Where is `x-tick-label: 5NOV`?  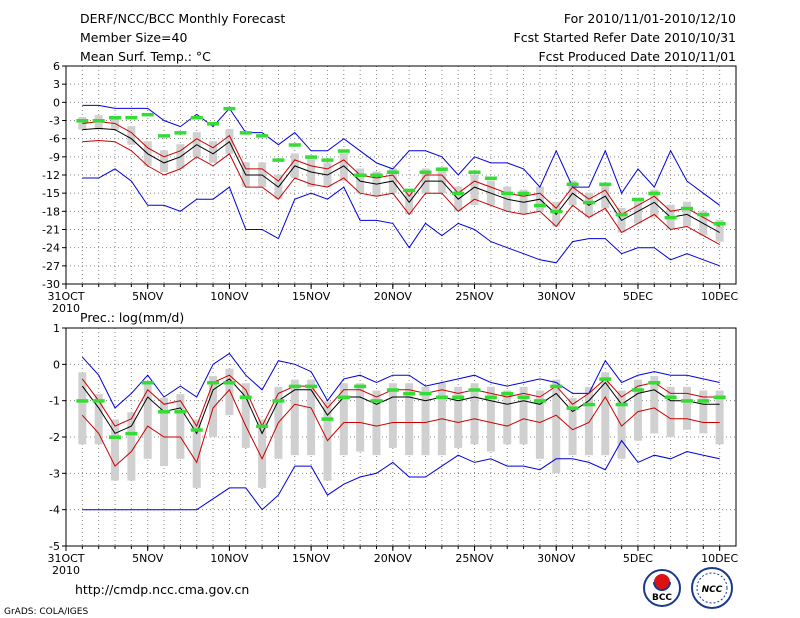 x-tick-label: 5NOV is located at coordinates (148, 296).